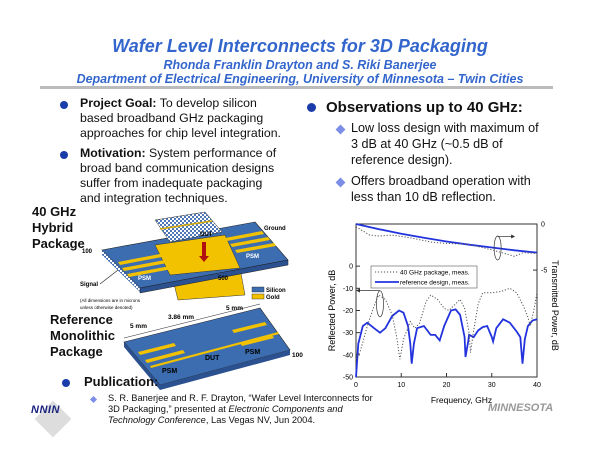 The image size is (600, 464). What do you see at coordinates (447, 385) in the screenshot?
I see `x-tick-label: 20` at bounding box center [447, 385].